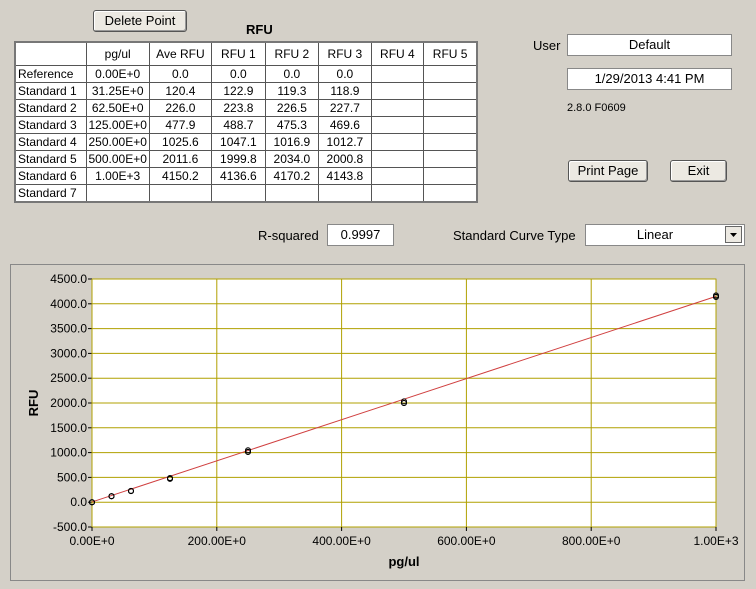 The width and height of the screenshot is (756, 589). What do you see at coordinates (341, 541) in the screenshot?
I see `x-tick-label: 400.00E+0` at bounding box center [341, 541].